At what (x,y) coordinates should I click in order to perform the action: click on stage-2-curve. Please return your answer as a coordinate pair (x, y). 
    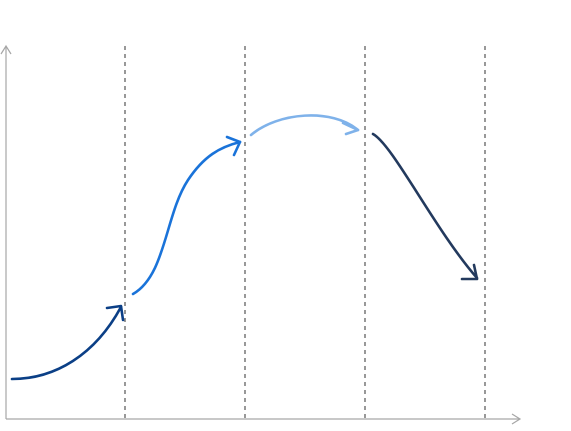
    Looking at the image, I should click on (186, 218).